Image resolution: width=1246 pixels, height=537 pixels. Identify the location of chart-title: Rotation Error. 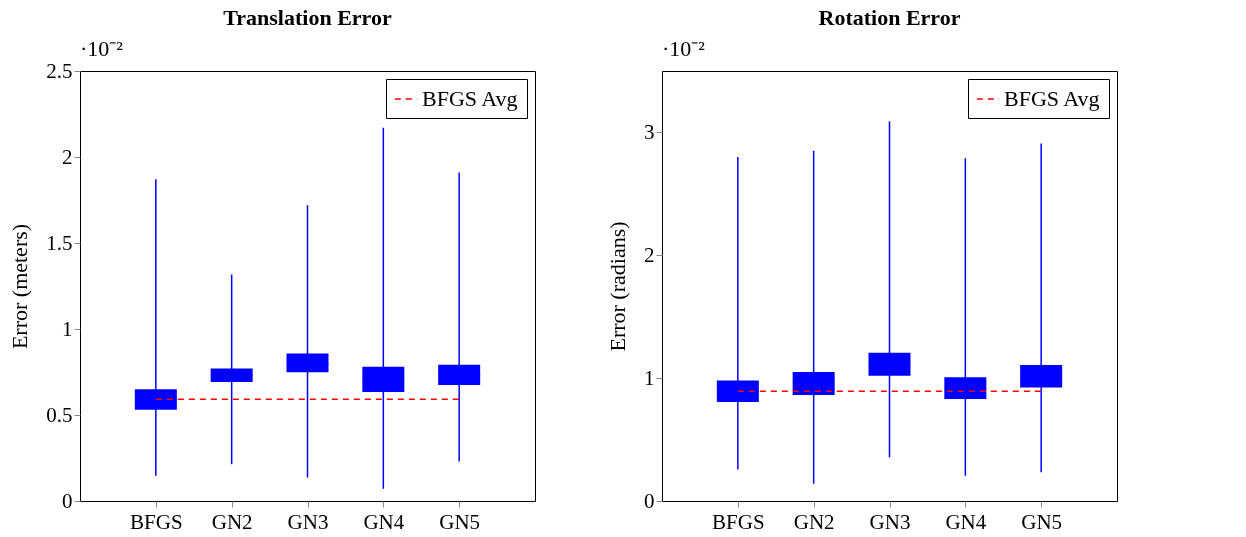
(889, 17).